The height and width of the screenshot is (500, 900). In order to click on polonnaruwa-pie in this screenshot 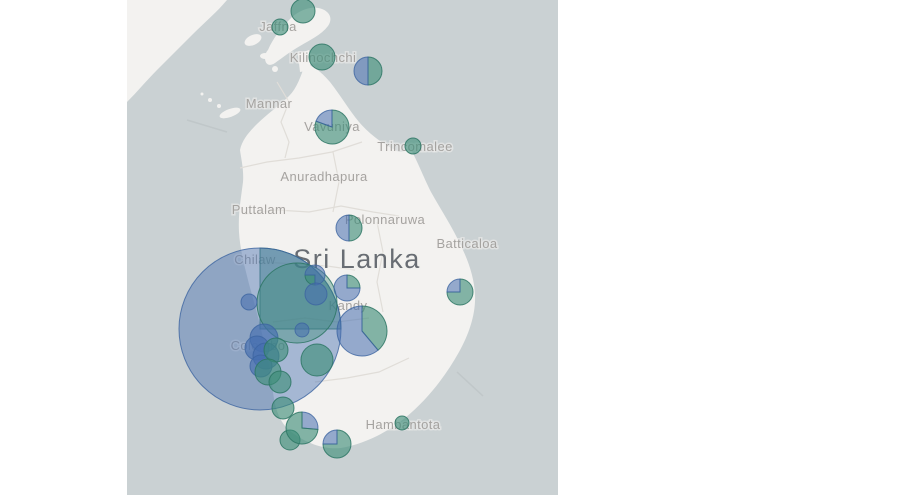, I will do `click(349, 228)`.